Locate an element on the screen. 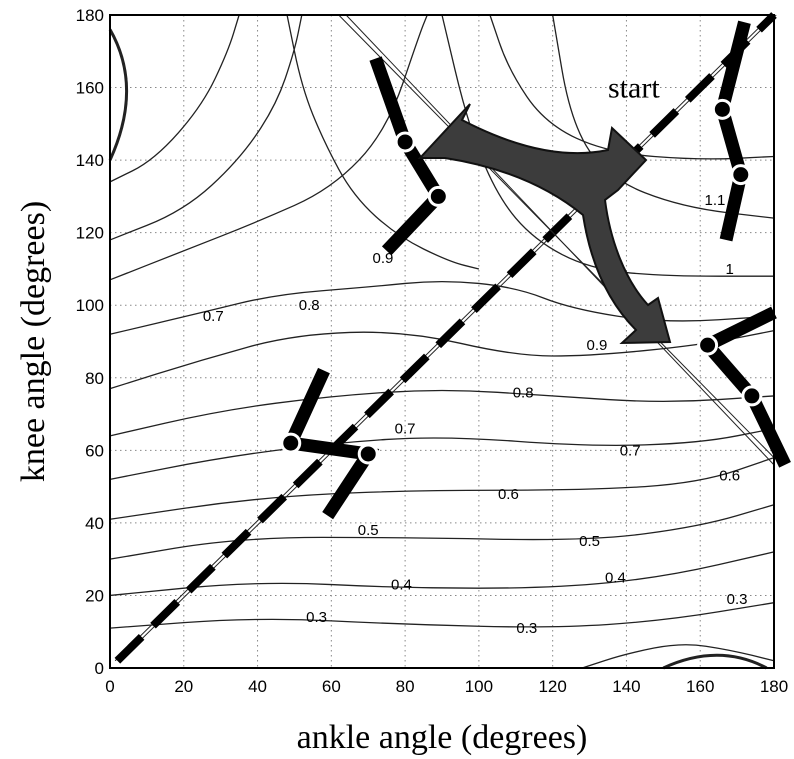 The image size is (794, 759). y-tick-label: 180 is located at coordinates (90, 15).